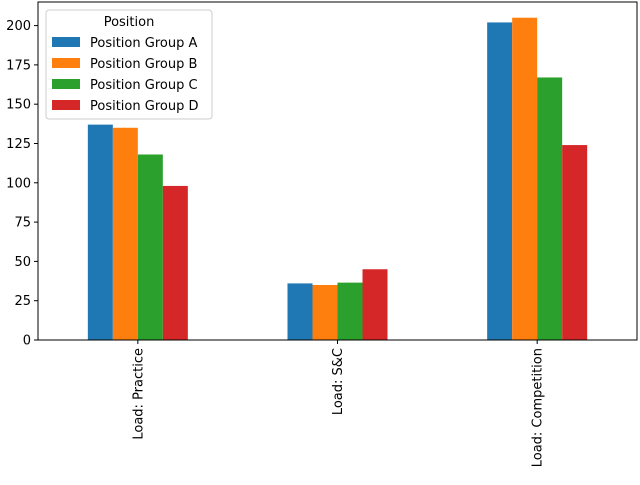 This screenshot has height=485, width=640. I want to click on legend-label: Position Group D, so click(144, 106).